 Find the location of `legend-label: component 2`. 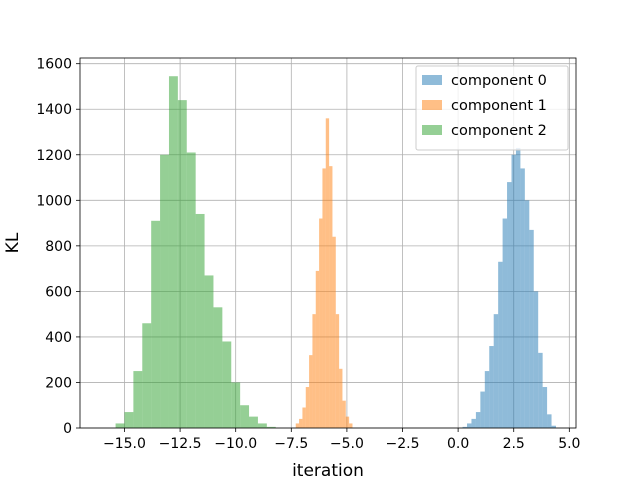

legend-label: component 2 is located at coordinates (499, 131).